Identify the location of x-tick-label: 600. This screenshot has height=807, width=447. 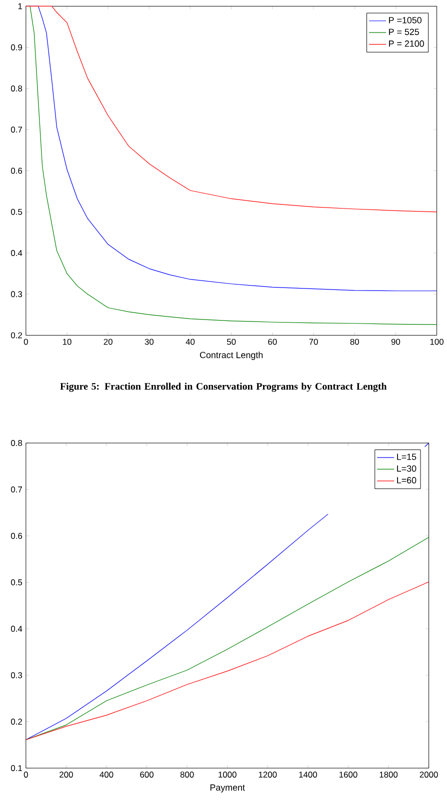
(147, 775).